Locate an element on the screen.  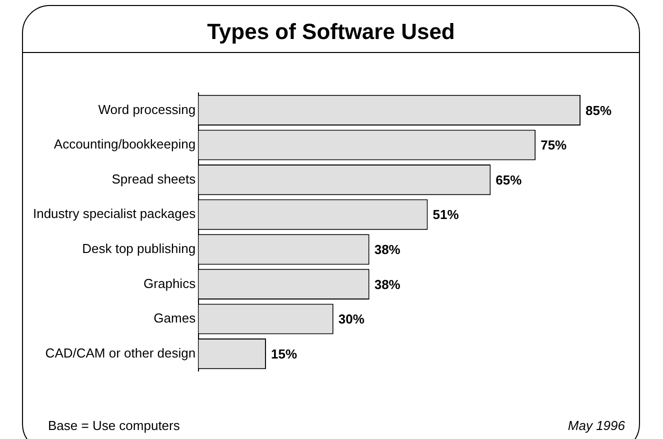
data-label: 51% is located at coordinates (446, 214).